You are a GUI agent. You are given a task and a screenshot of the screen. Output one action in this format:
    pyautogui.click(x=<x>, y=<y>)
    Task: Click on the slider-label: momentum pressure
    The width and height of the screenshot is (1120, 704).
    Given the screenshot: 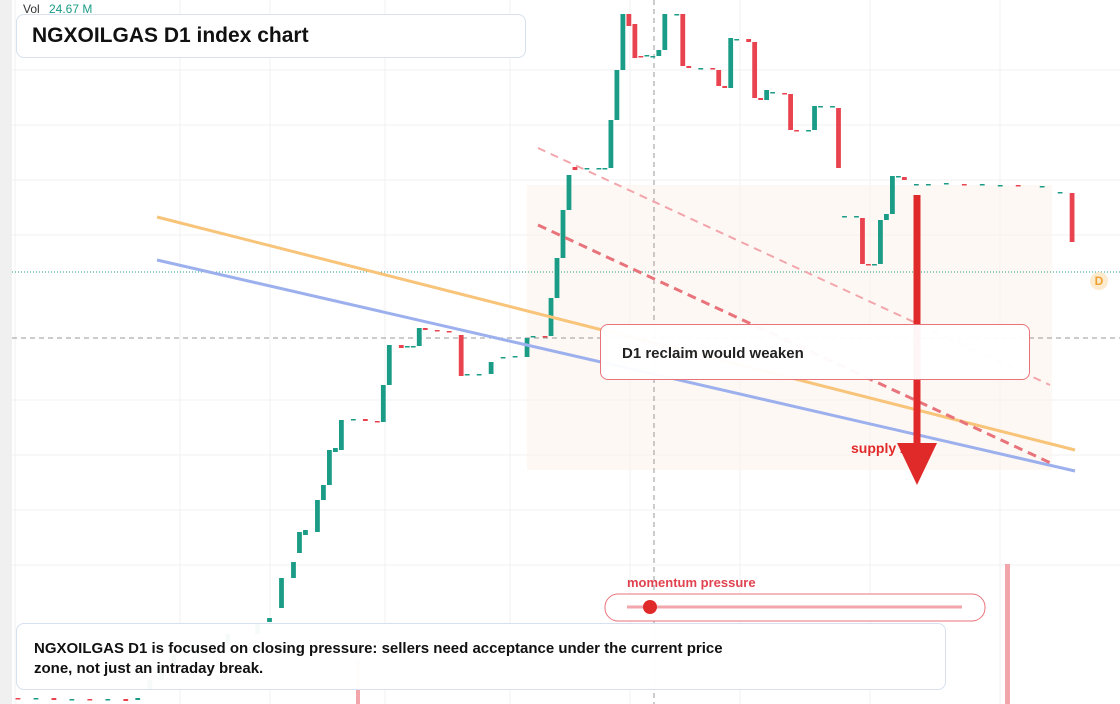 What is the action you would take?
    pyautogui.click(x=691, y=582)
    